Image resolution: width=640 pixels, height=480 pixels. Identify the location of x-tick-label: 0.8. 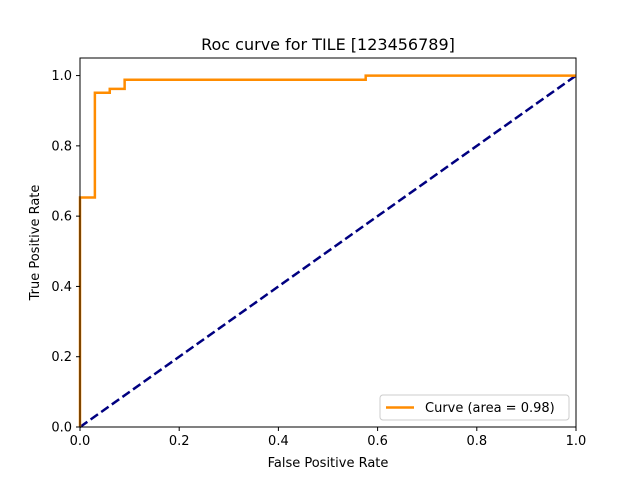
(476, 441).